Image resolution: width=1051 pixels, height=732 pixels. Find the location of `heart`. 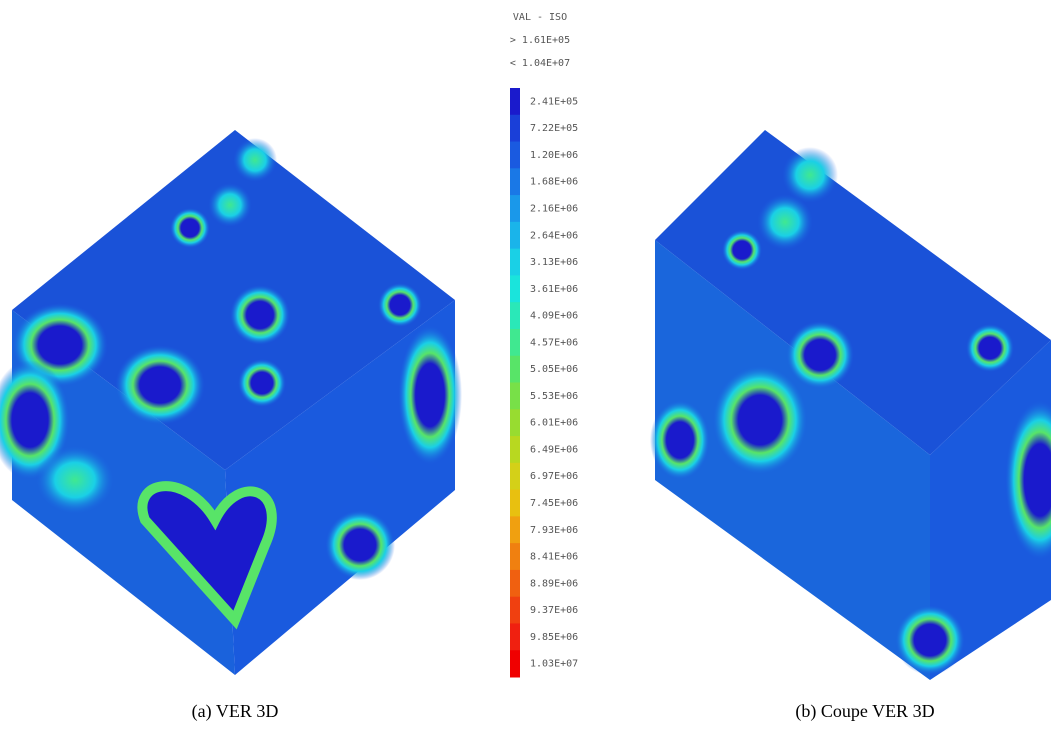

heart is located at coordinates (207, 555).